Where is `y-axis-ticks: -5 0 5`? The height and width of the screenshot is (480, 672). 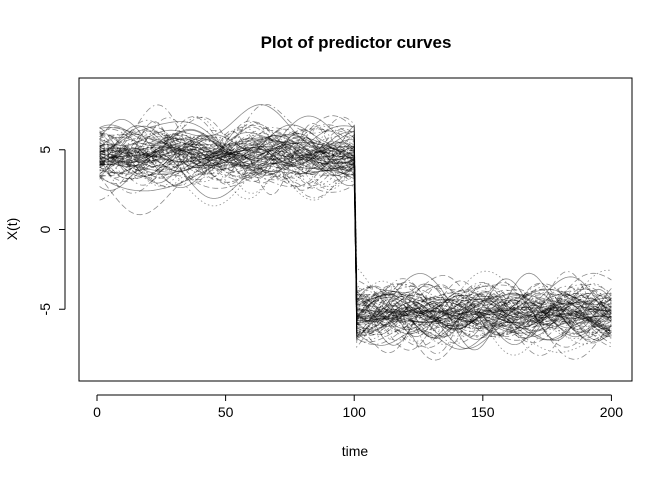 y-axis-ticks: -5 0 5 is located at coordinates (51, 231).